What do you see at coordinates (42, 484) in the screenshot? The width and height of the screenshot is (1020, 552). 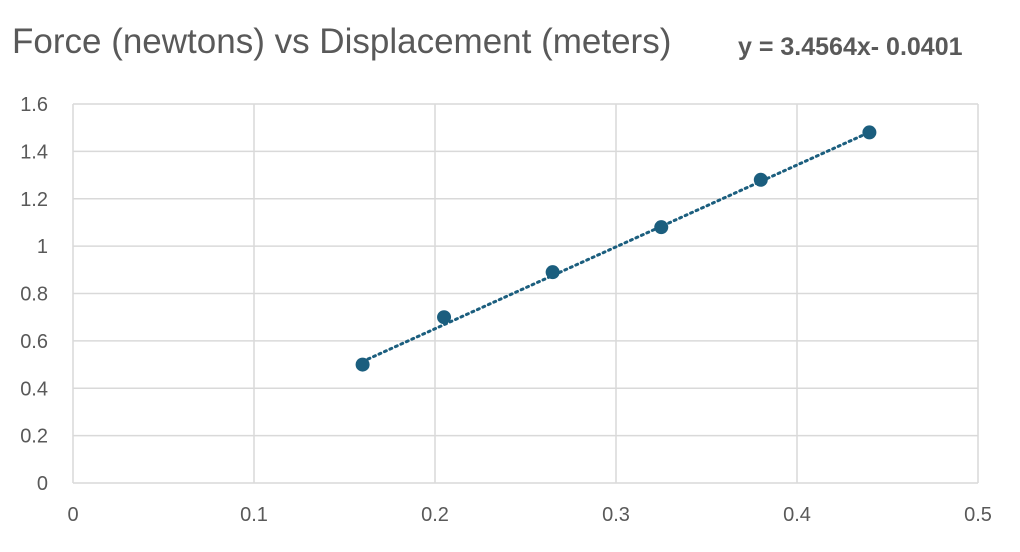 I see `y-tick-label: 0` at bounding box center [42, 484].